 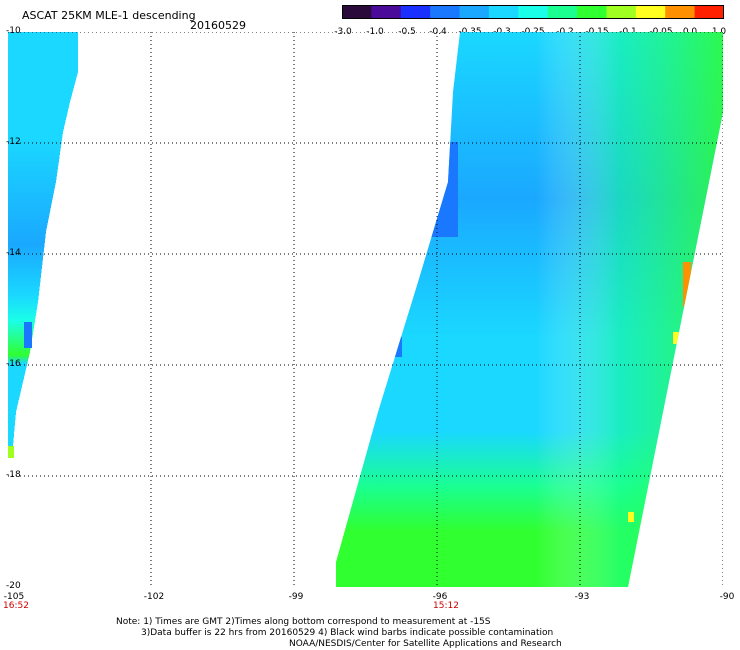 I want to click on longitude-label: -93, so click(x=582, y=597).